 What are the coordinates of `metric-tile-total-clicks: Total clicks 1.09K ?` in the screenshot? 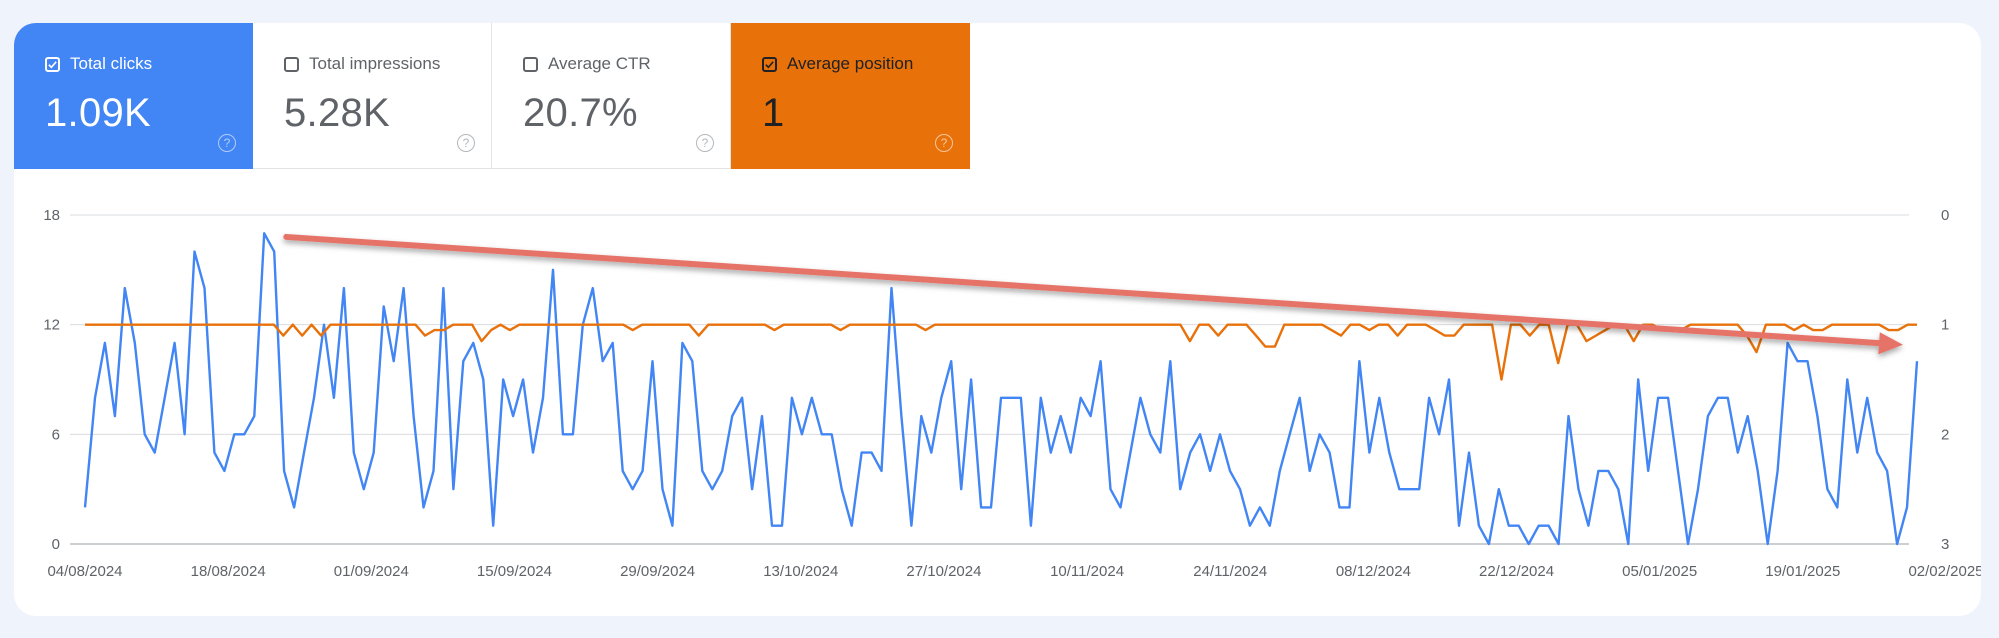 It's located at (133, 96).